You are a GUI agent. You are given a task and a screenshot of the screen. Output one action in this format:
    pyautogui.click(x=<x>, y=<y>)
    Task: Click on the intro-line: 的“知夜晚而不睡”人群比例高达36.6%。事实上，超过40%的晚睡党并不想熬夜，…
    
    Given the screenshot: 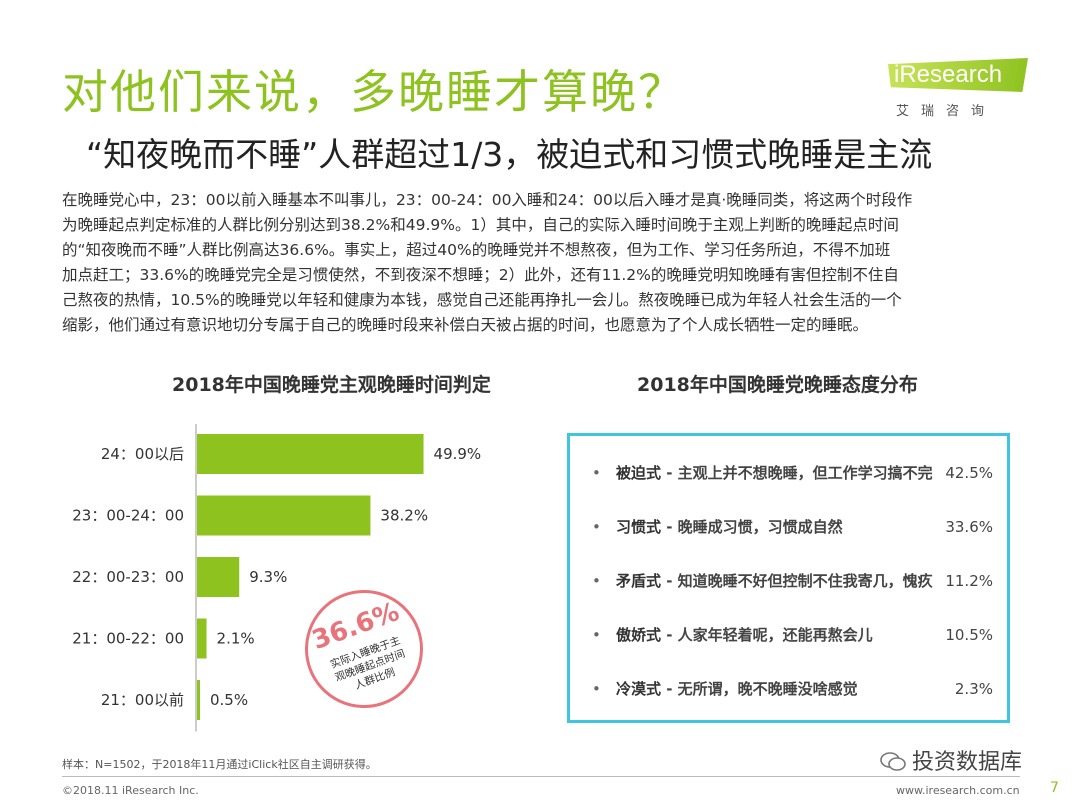 What is the action you would take?
    pyautogui.click(x=476, y=250)
    